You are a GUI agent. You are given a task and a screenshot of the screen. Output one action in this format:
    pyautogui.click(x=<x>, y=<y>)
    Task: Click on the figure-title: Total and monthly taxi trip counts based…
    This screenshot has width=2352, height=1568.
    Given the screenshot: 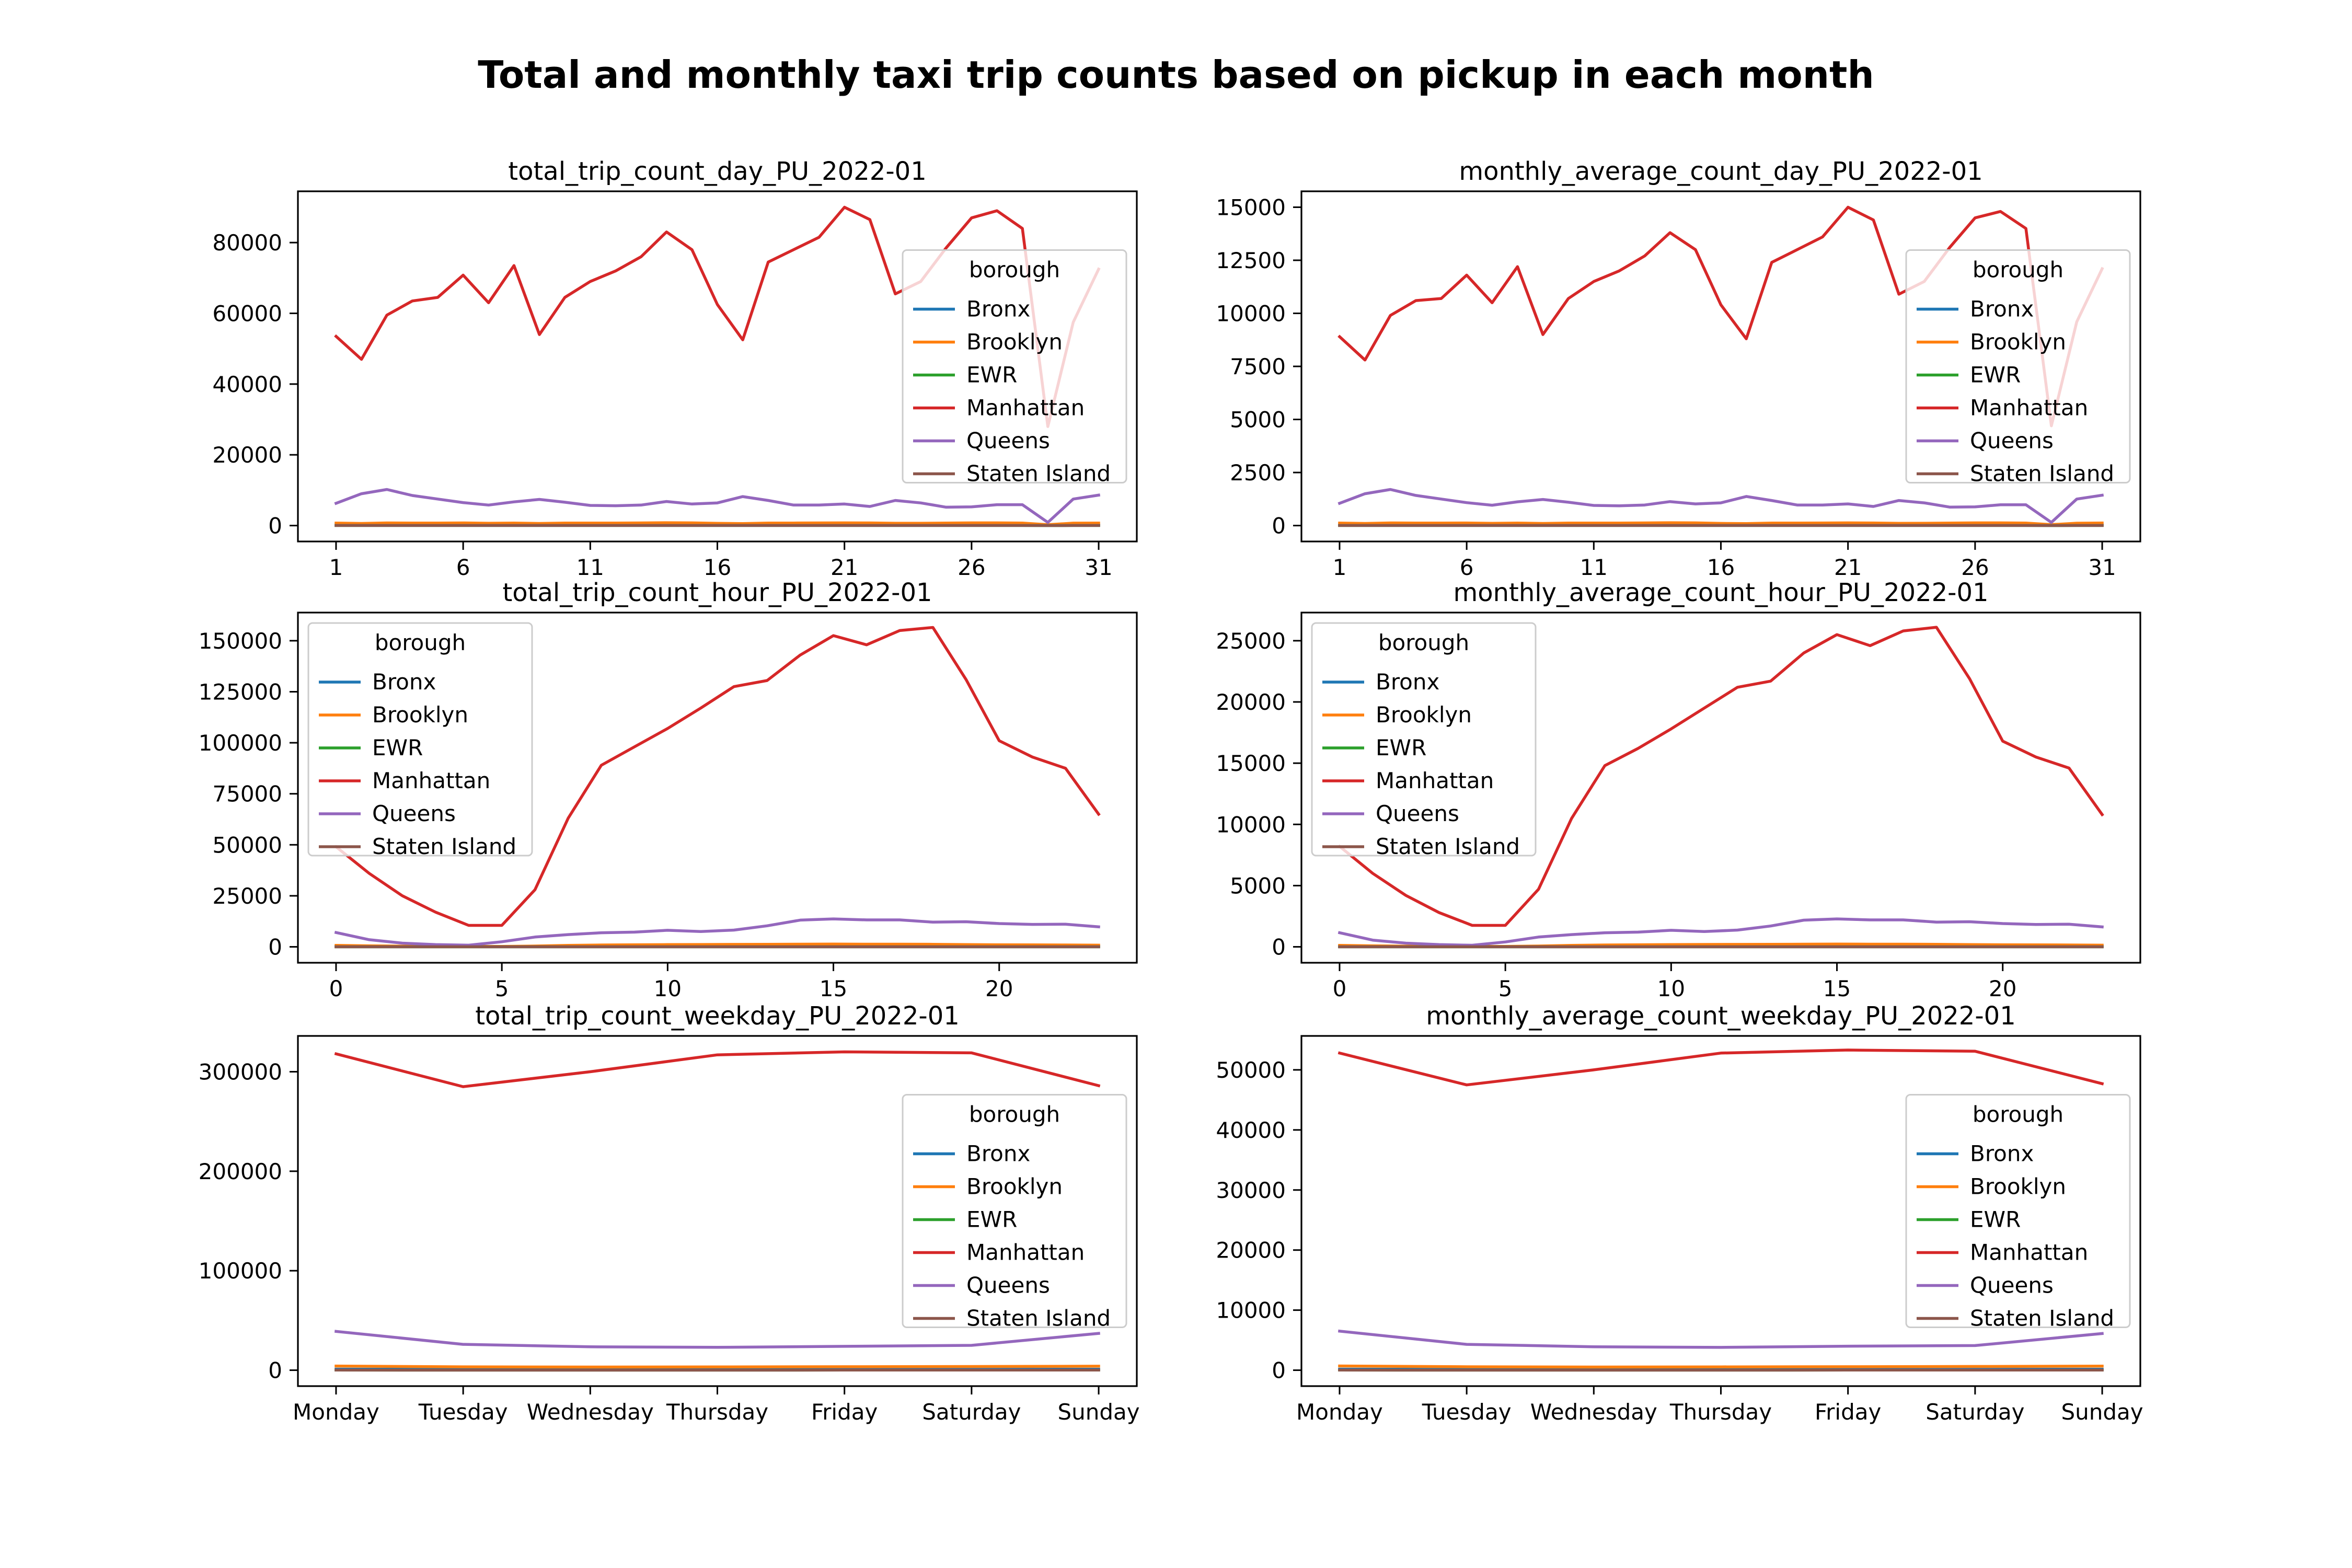 What is the action you would take?
    pyautogui.click(x=1176, y=75)
    